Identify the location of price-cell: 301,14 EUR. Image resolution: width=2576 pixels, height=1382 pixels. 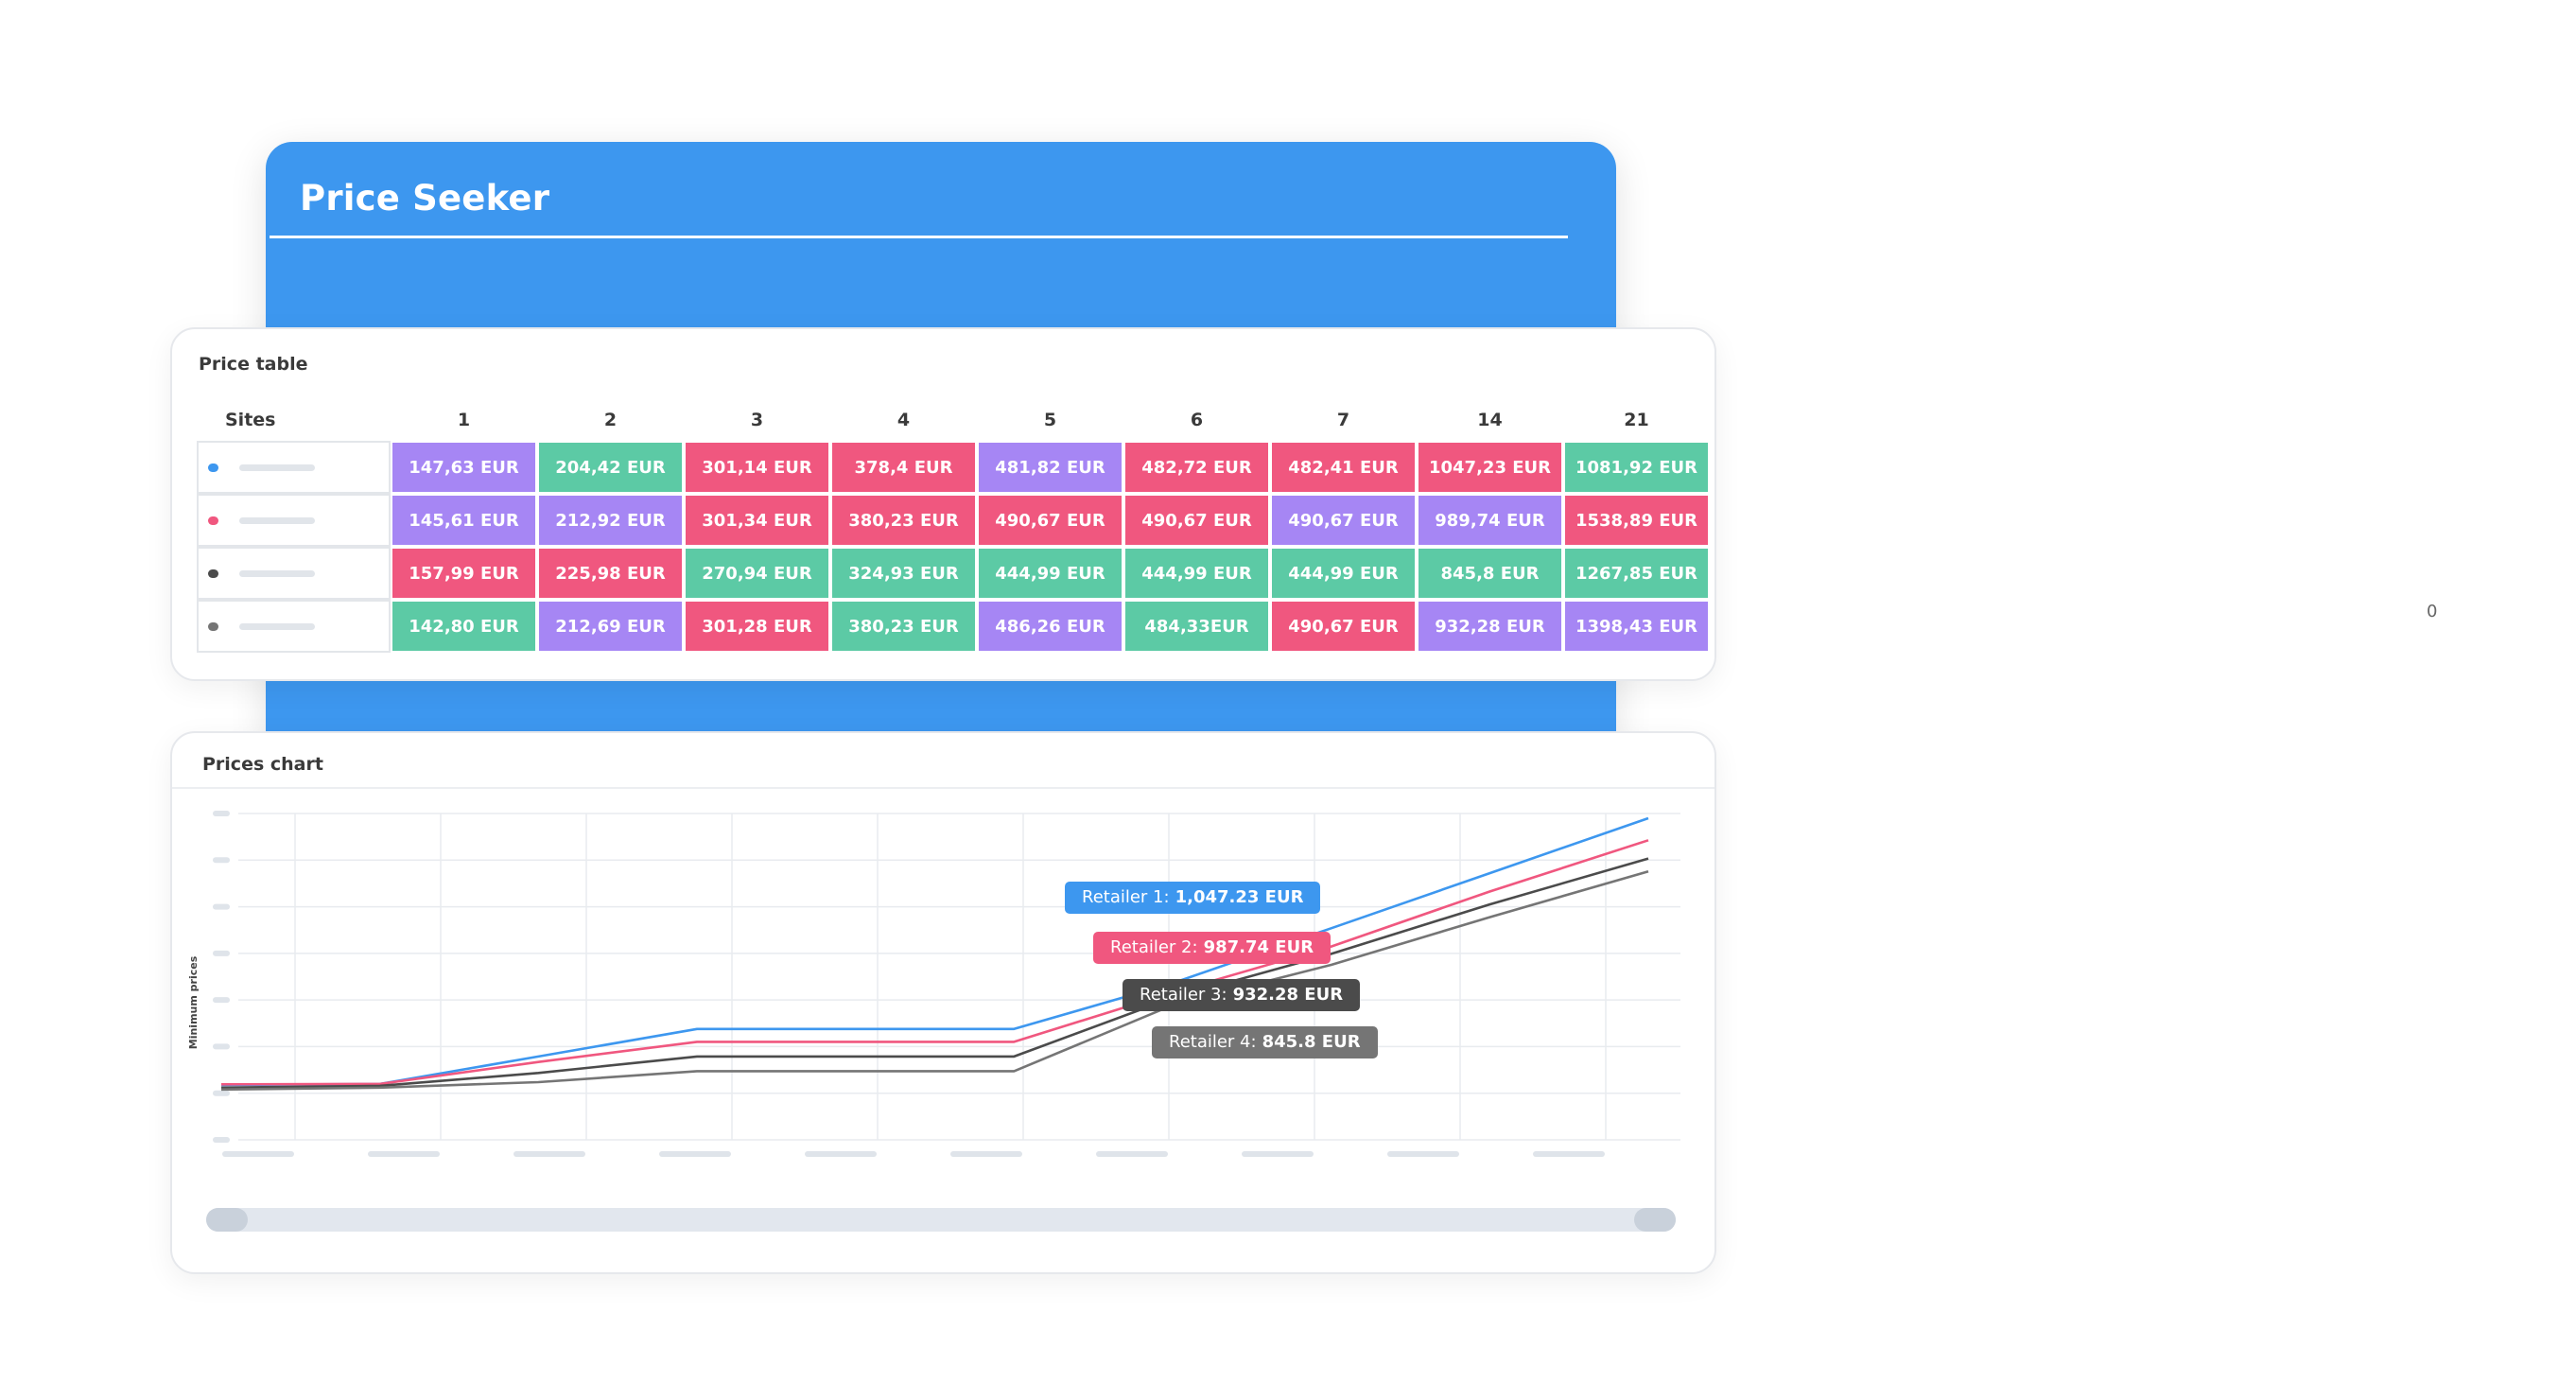
(757, 467).